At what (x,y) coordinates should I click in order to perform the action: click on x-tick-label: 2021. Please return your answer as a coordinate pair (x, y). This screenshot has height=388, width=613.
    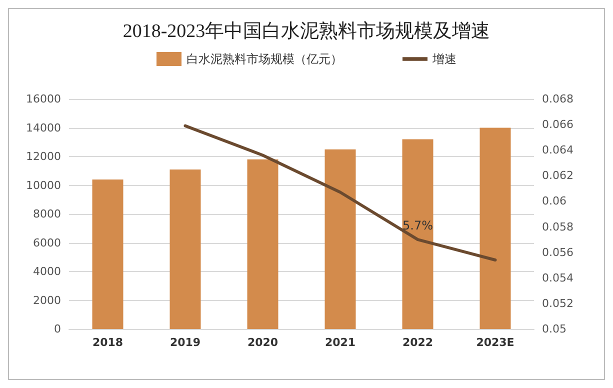
    Looking at the image, I should click on (340, 342).